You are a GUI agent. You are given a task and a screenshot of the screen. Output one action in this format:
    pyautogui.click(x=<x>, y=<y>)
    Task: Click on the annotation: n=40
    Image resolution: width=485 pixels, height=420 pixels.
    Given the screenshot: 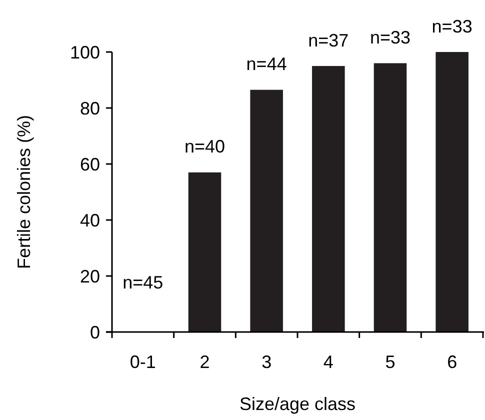 What is the action you would take?
    pyautogui.click(x=205, y=146)
    